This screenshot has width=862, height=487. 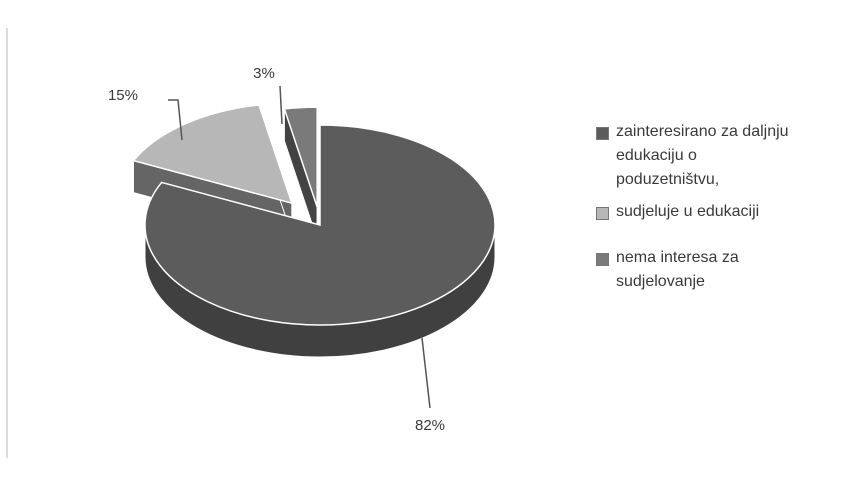 I want to click on data-label-0: 82%, so click(x=430, y=425).